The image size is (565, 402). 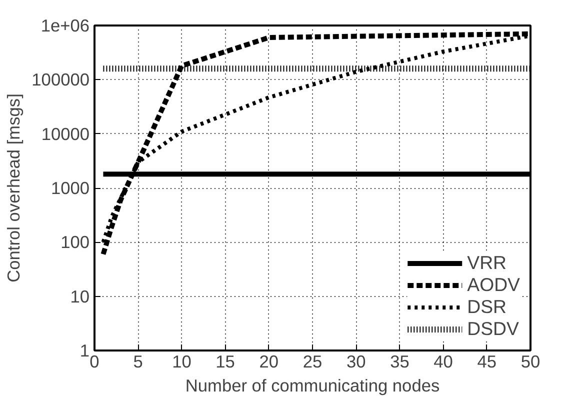 What do you see at coordinates (75, 242) in the screenshot?
I see `y-tick-label: 100` at bounding box center [75, 242].